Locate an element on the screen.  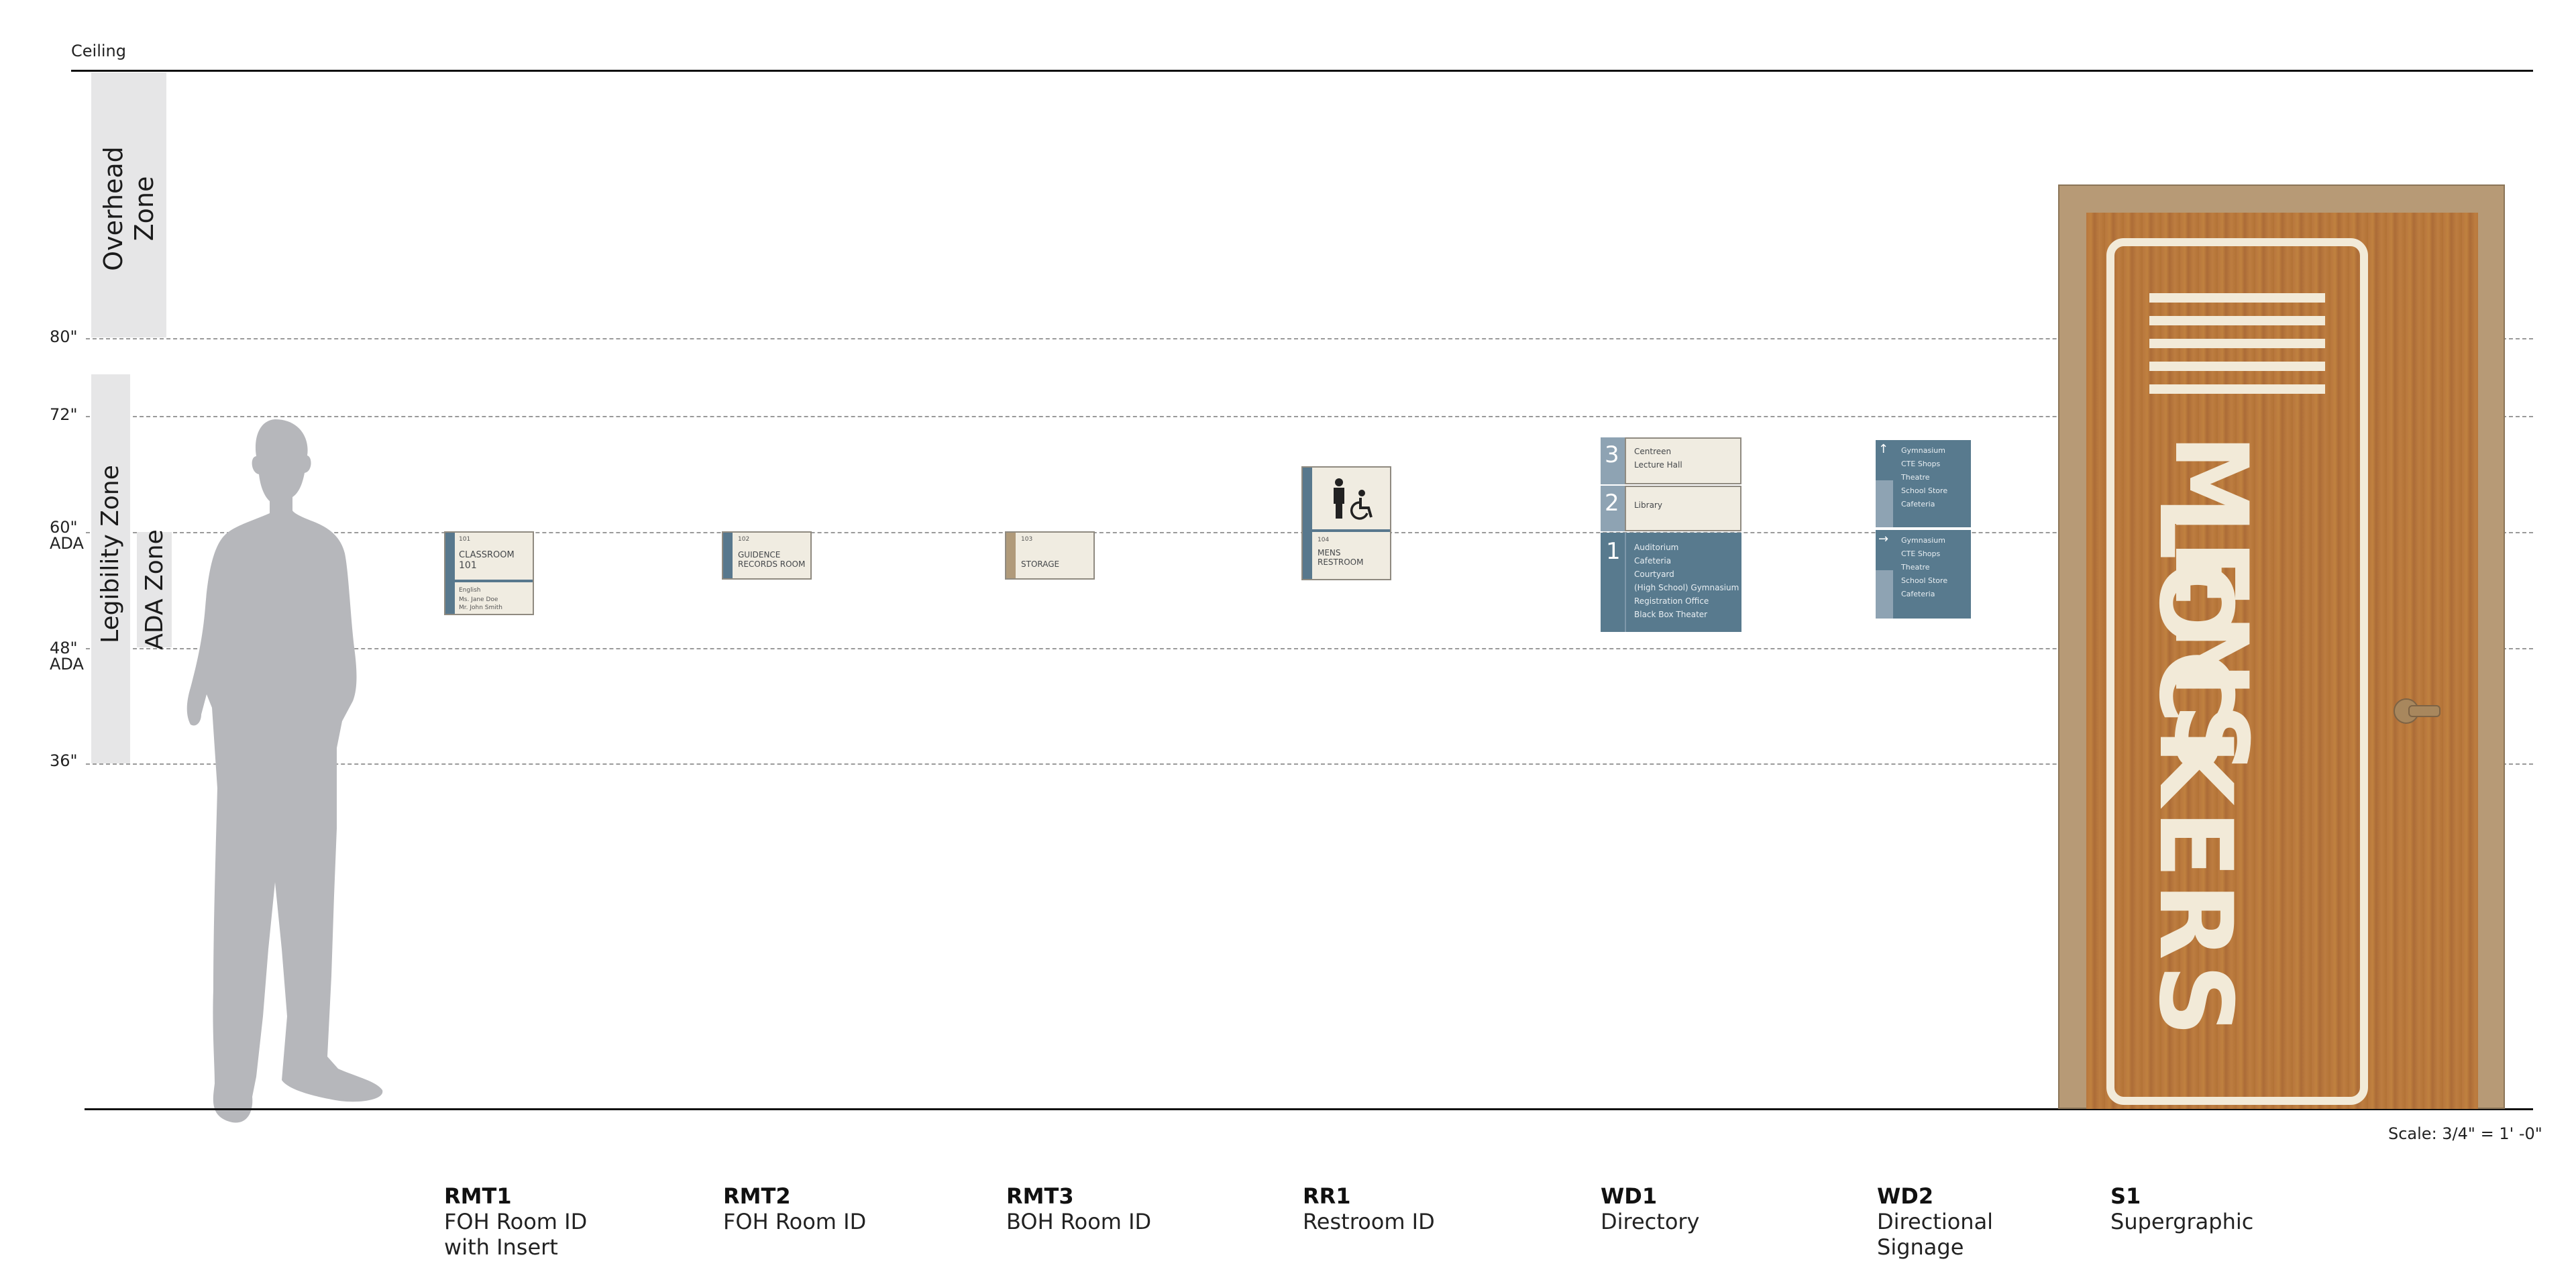
overhead-zone-bar is located at coordinates (128, 204).